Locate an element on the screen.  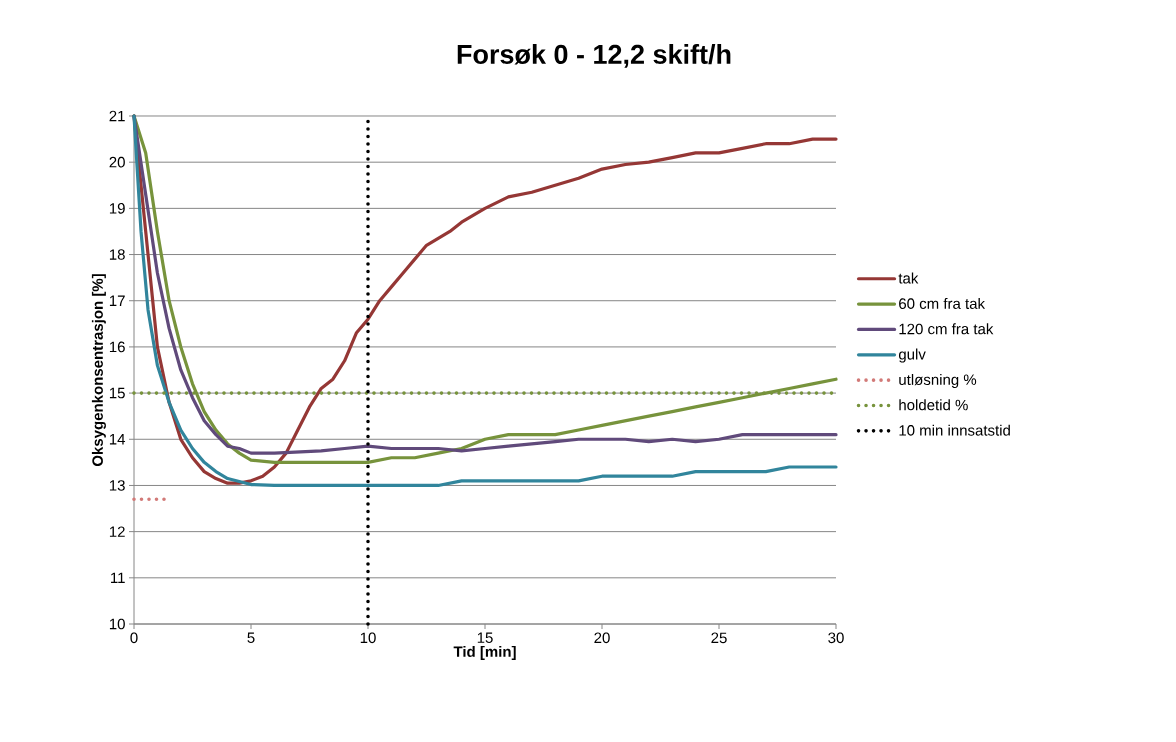
x-tick-label: 15 is located at coordinates (485, 637).